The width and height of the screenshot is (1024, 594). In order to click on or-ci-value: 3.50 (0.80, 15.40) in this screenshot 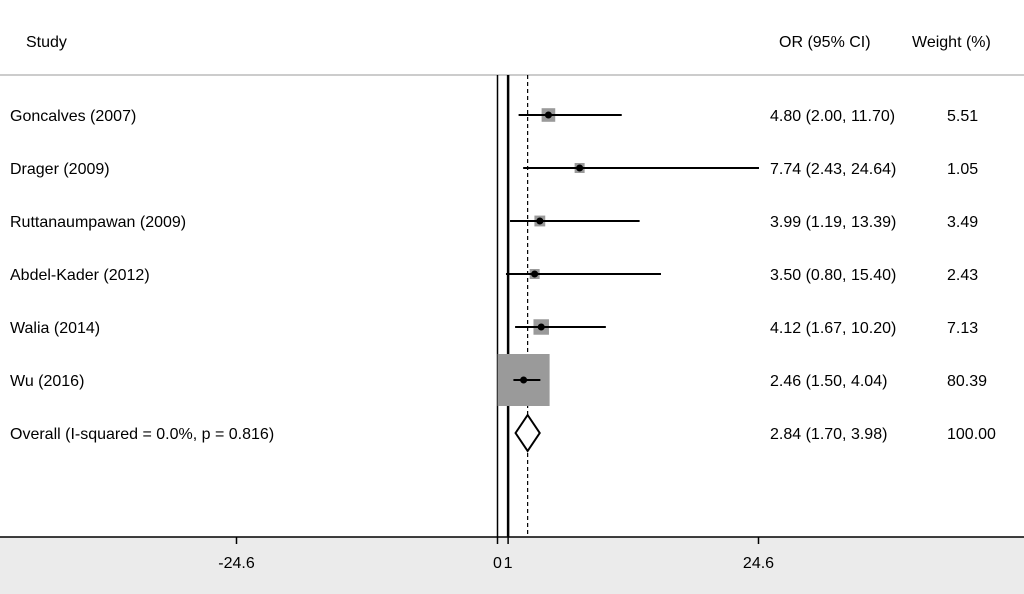, I will do `click(833, 275)`.